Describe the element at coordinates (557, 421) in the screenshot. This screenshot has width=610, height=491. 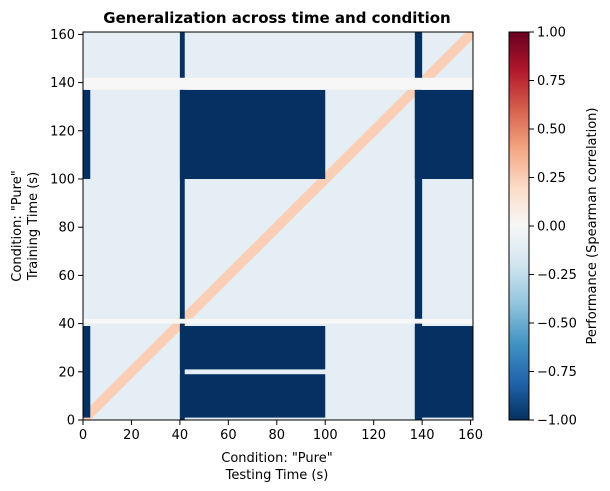
I see `colorbar-tick-label: −1.00` at that location.